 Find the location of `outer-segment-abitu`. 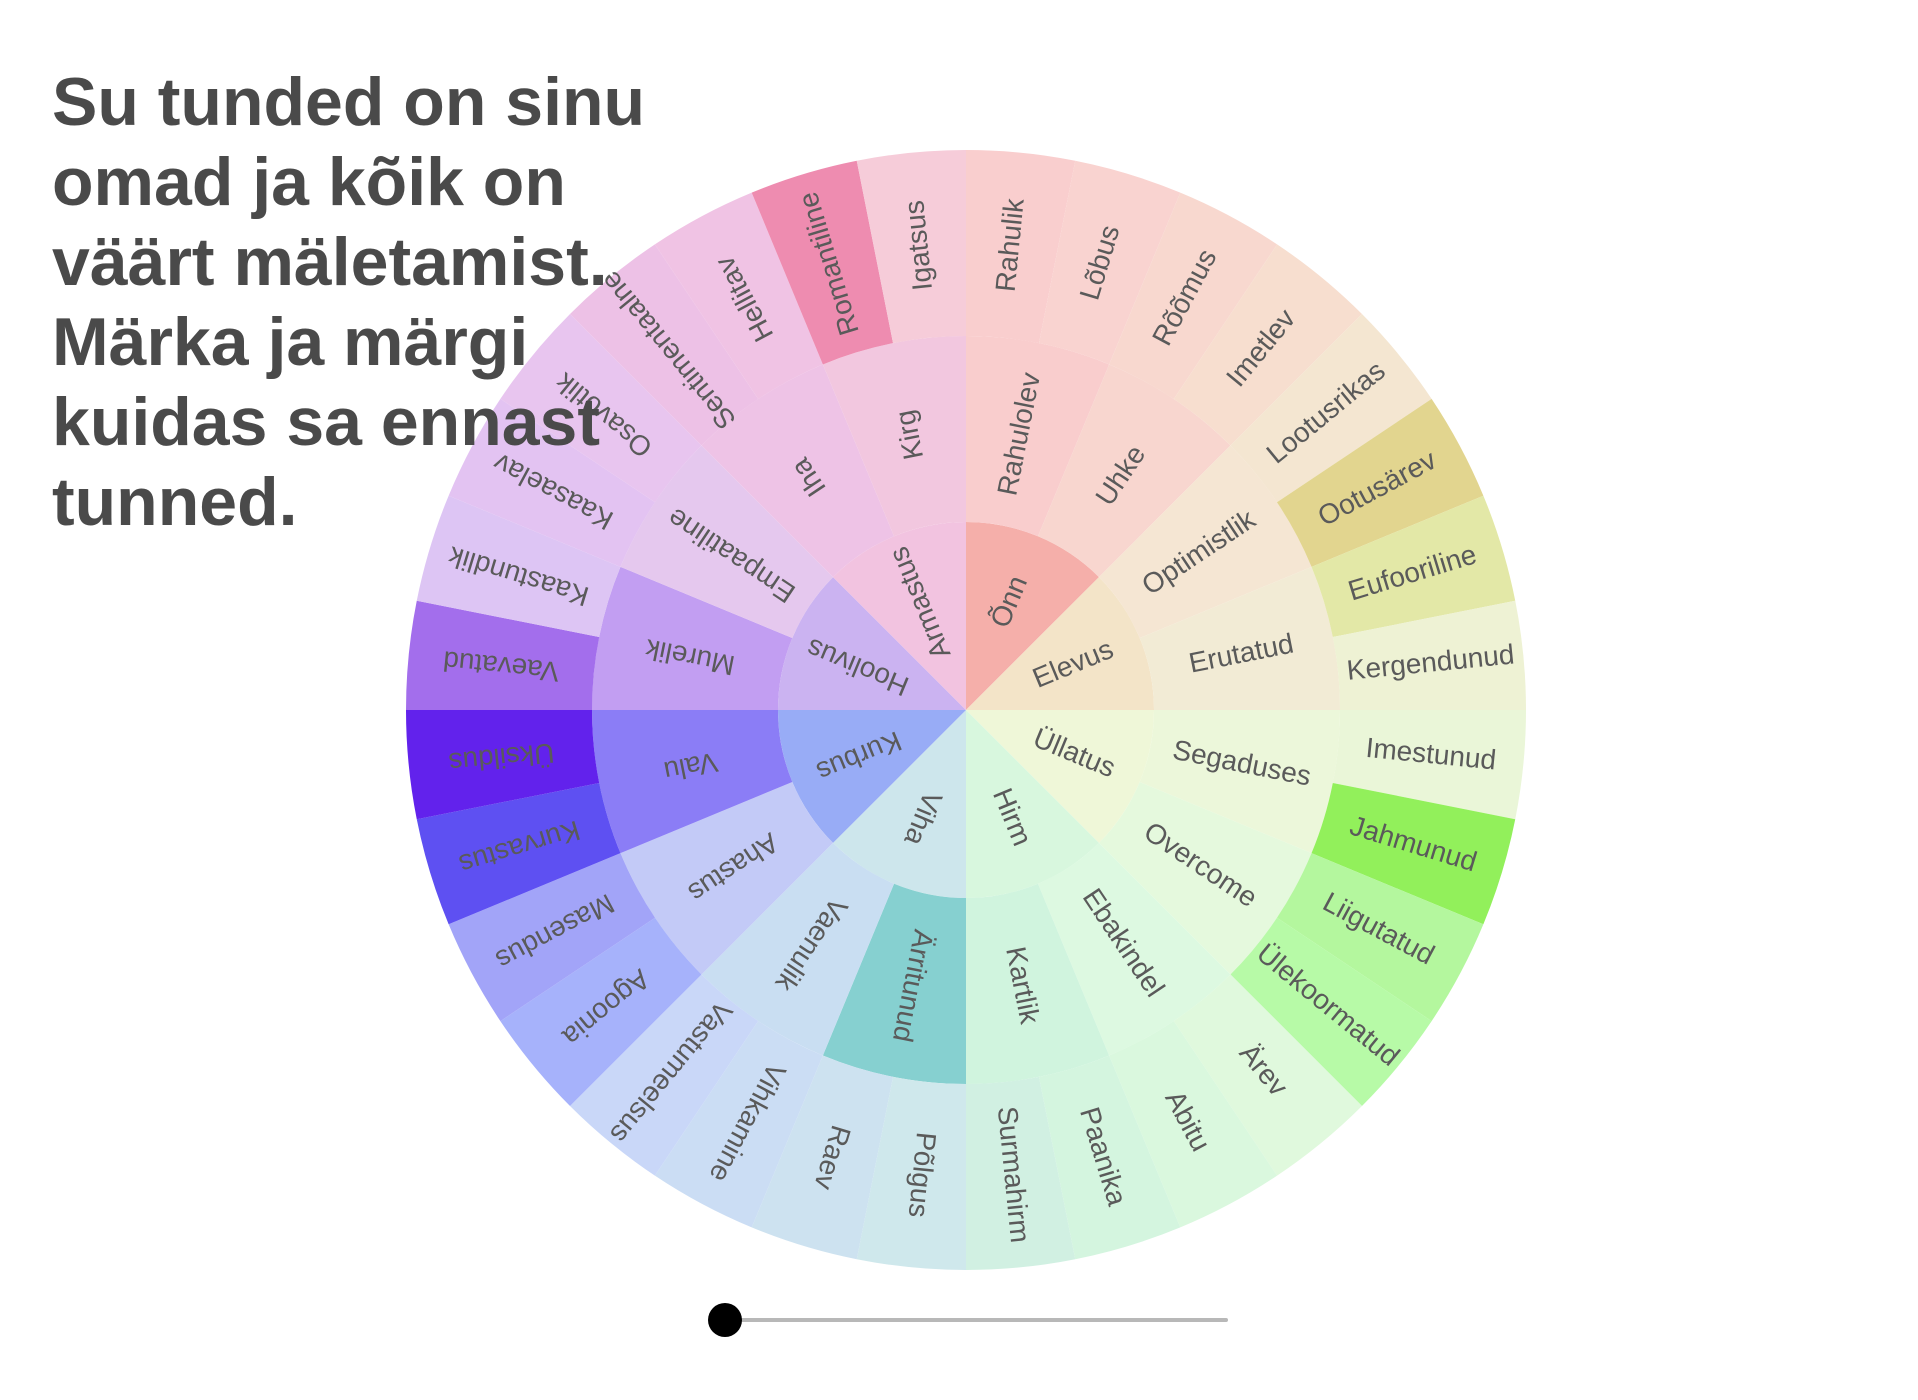

outer-segment-abitu is located at coordinates (1193, 1124).